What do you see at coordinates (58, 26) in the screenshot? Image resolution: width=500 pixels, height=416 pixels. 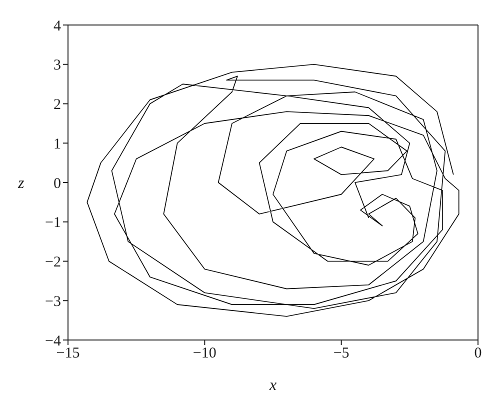 I see `y-tick-label: 4` at bounding box center [58, 26].